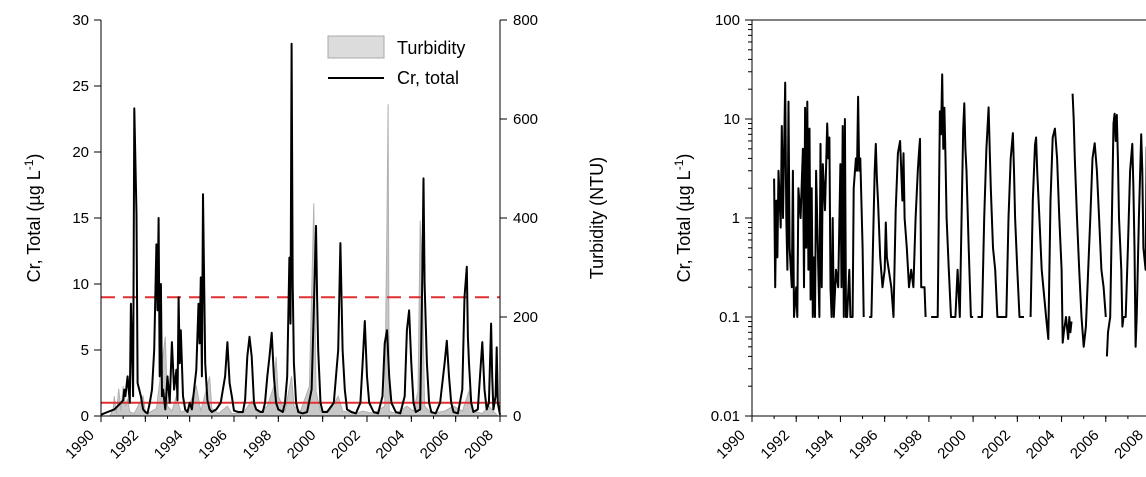 The height and width of the screenshot is (477, 1146). I want to click on log-y-tick-label-1: 1, so click(736, 218).